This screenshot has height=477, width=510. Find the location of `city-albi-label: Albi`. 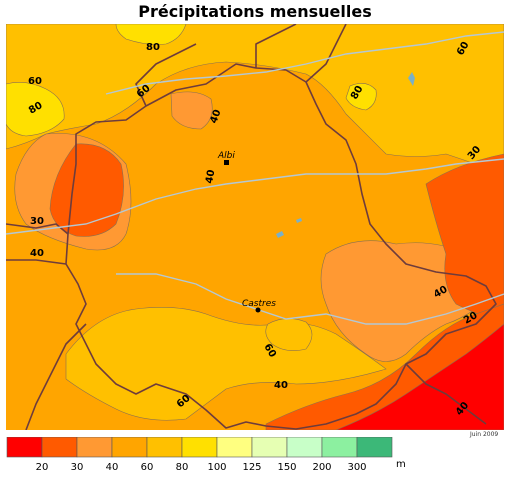

city-albi-label: Albi is located at coordinates (226, 156).